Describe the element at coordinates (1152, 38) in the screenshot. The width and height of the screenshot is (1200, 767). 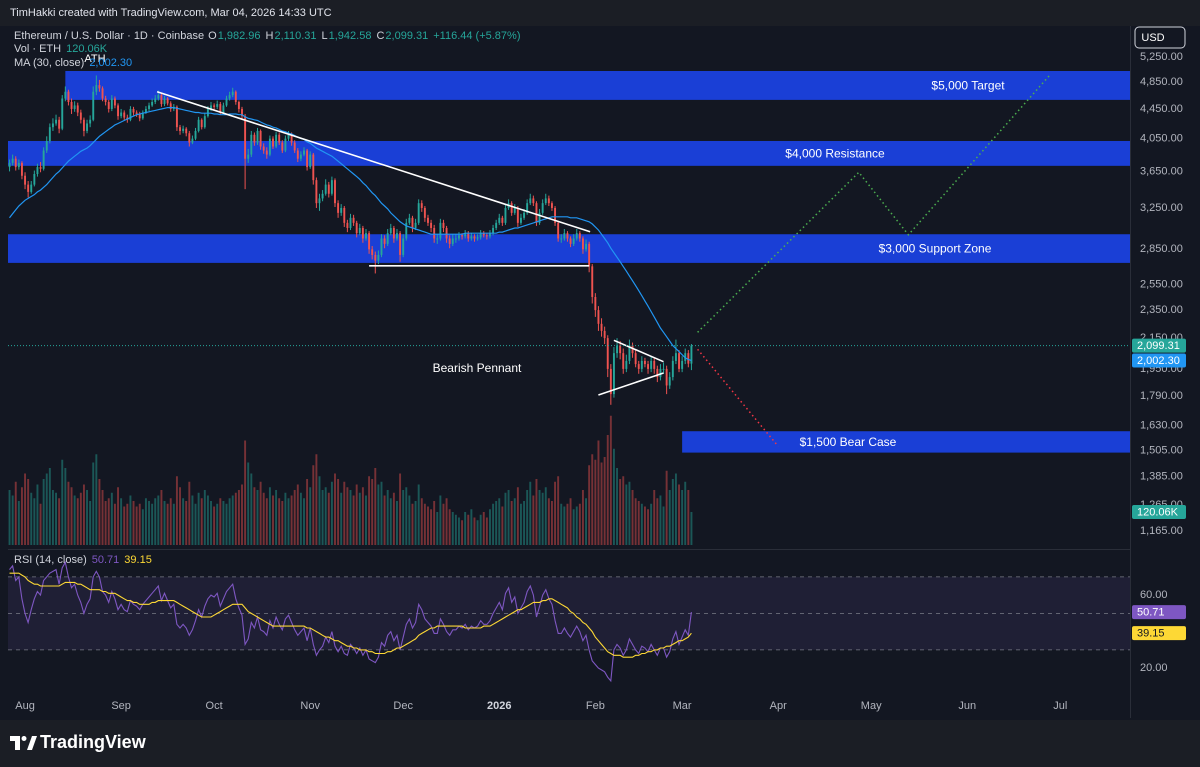
I see `currency: USD` at that location.